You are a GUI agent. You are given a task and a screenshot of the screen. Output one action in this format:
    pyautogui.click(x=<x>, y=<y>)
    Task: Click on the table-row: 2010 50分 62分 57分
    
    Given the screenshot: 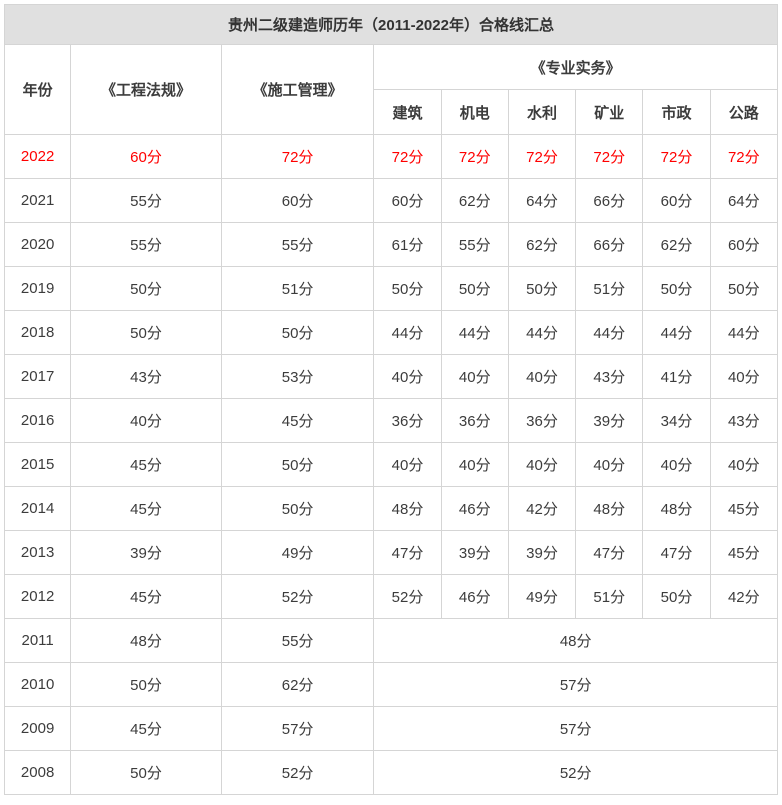 What is the action you would take?
    pyautogui.click(x=390, y=684)
    